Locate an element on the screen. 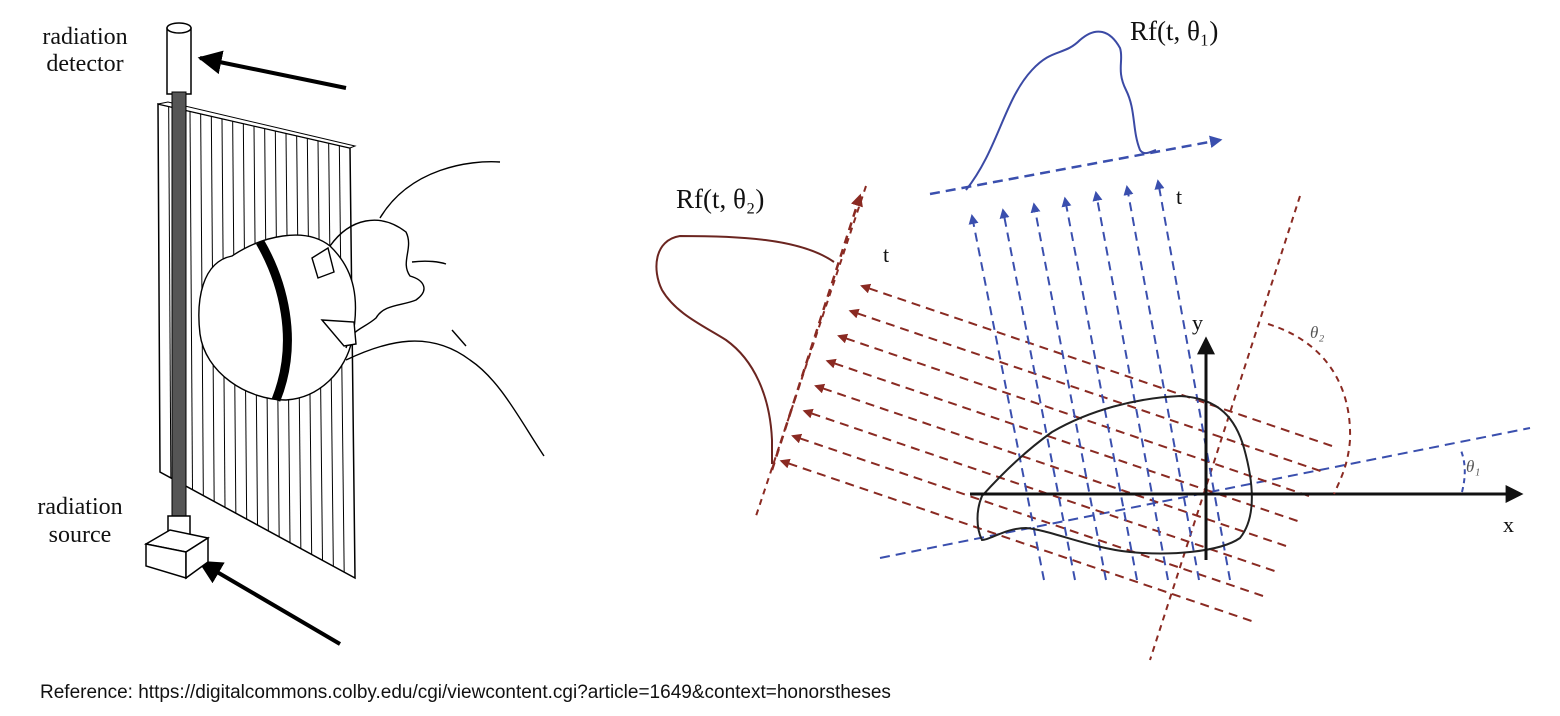  object-outline is located at coordinates (1114, 474).